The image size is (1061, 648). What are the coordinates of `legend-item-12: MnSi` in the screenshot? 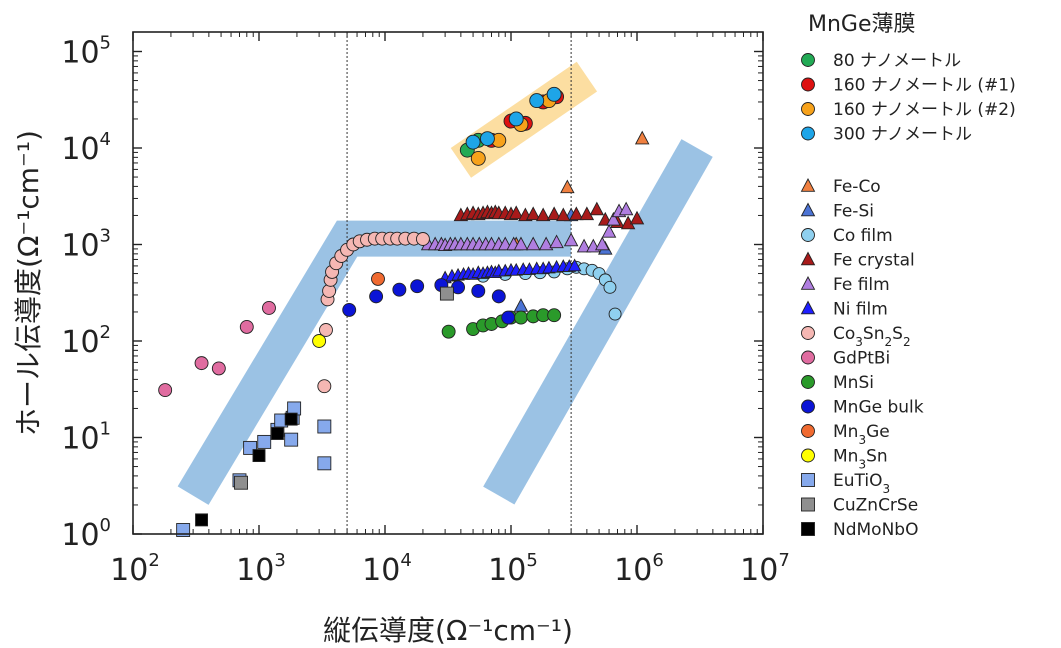 It's located at (837, 383).